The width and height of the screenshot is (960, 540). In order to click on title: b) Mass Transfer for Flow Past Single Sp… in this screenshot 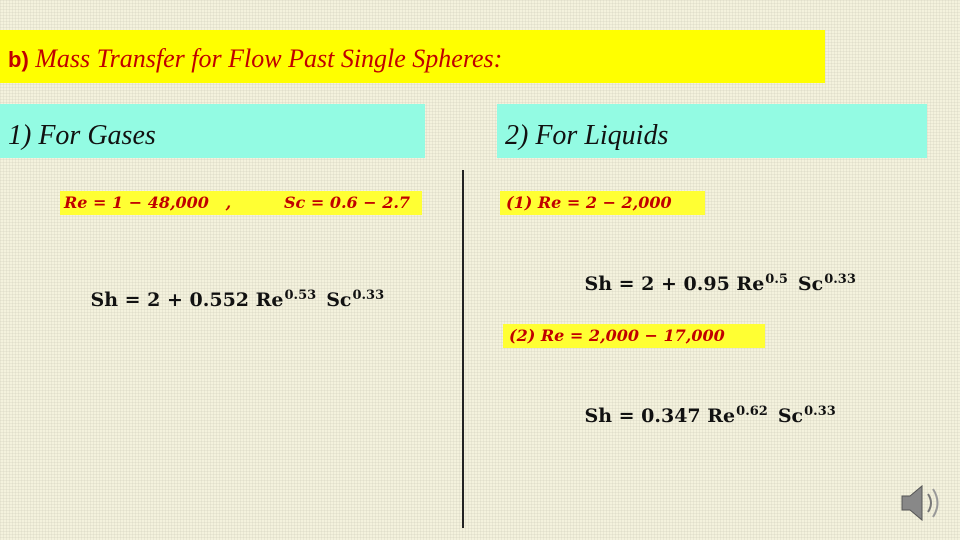, I will do `click(255, 59)`.